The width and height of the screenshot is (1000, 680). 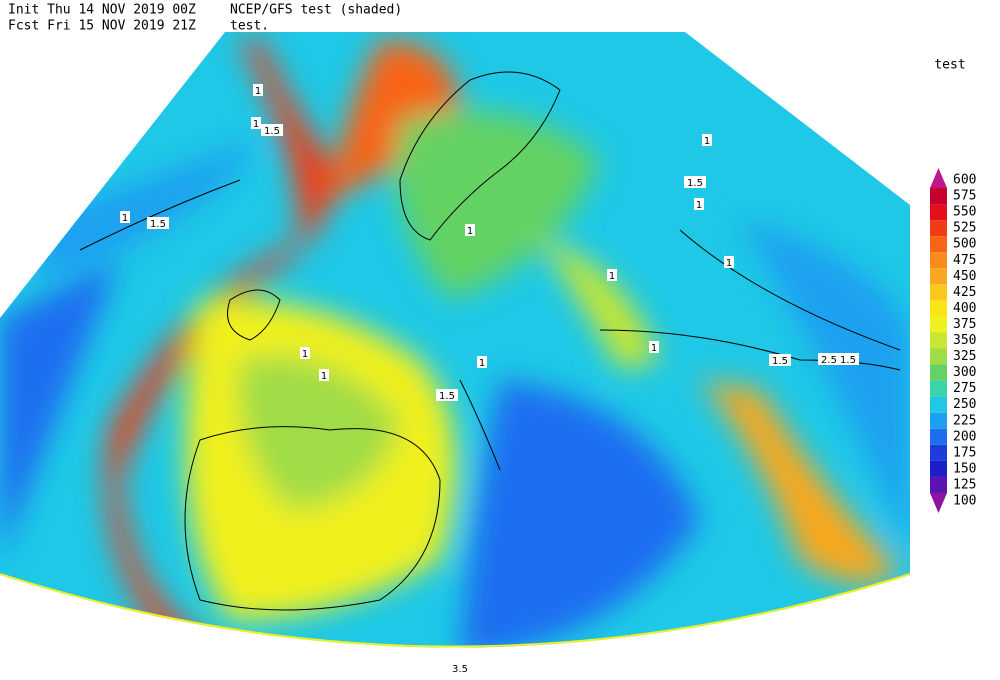 I want to click on legend-label: 375, so click(x=964, y=324).